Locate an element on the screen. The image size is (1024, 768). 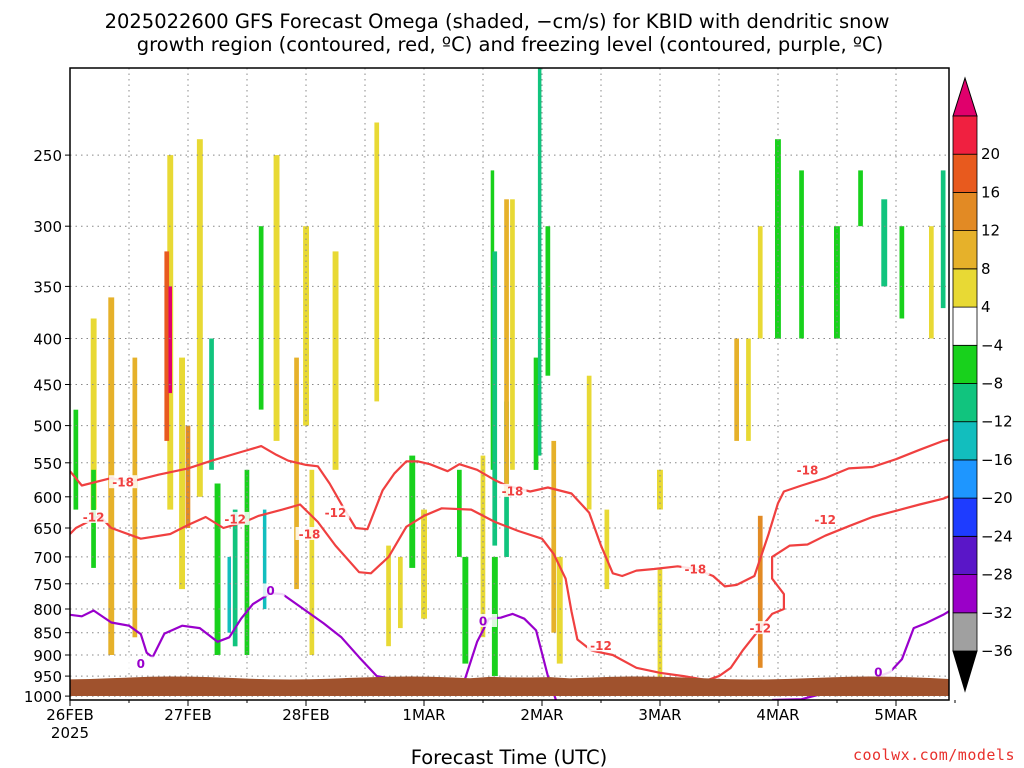
colorbar-tick-label: −4 is located at coordinates (992, 345).